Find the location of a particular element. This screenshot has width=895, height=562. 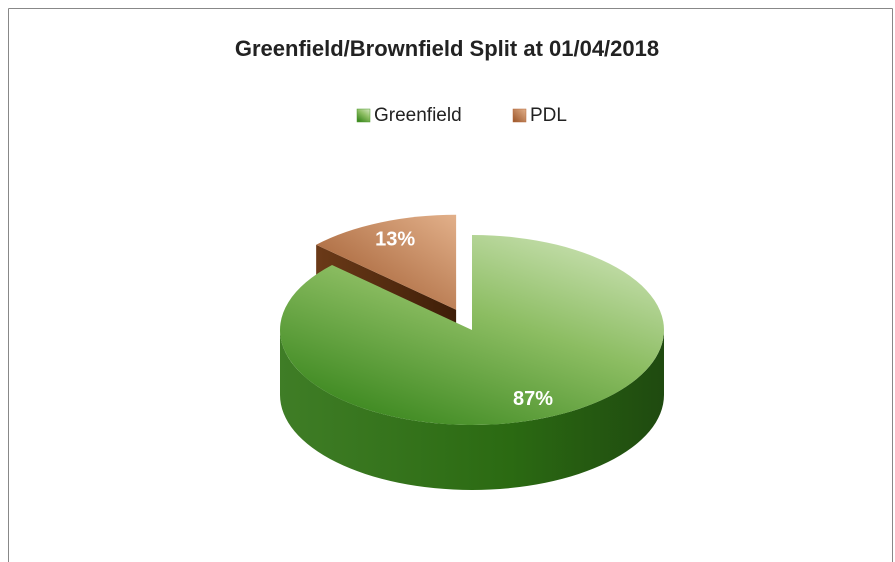

legend-label: PDL is located at coordinates (548, 115).